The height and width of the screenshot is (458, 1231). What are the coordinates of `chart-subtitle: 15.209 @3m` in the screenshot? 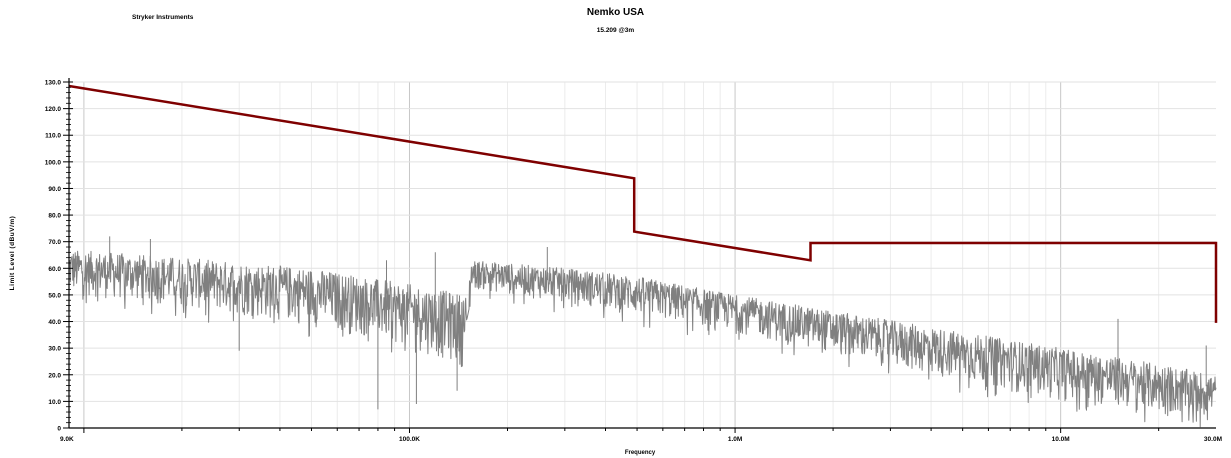 It's located at (615, 30).